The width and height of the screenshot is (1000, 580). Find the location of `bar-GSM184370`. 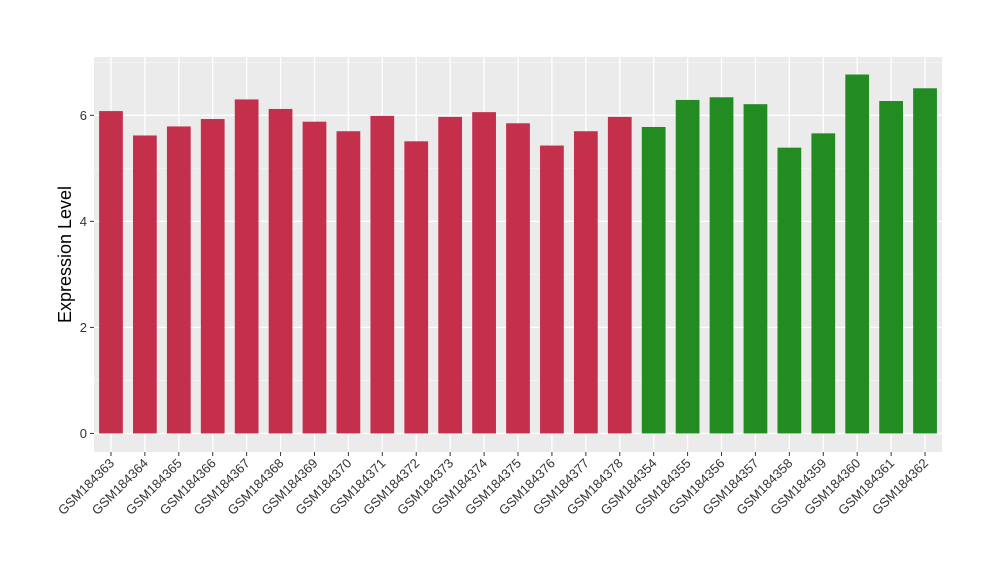

bar-GSM184370 is located at coordinates (348, 282).